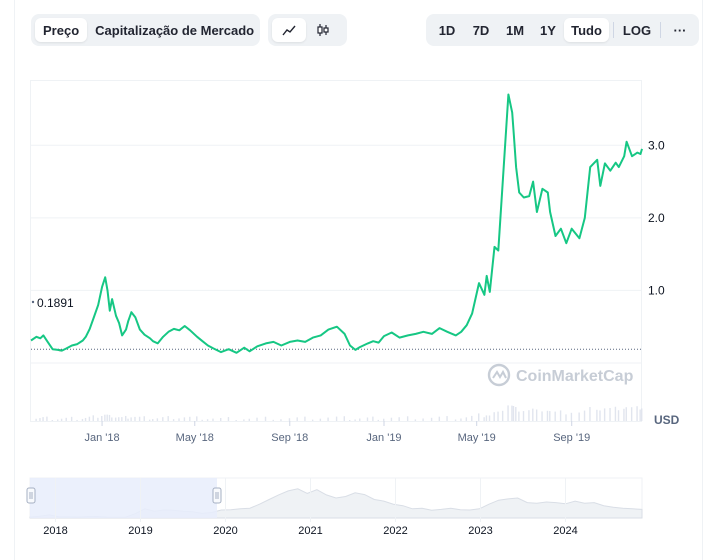  What do you see at coordinates (289, 30) in the screenshot?
I see `line-chart-button` at bounding box center [289, 30].